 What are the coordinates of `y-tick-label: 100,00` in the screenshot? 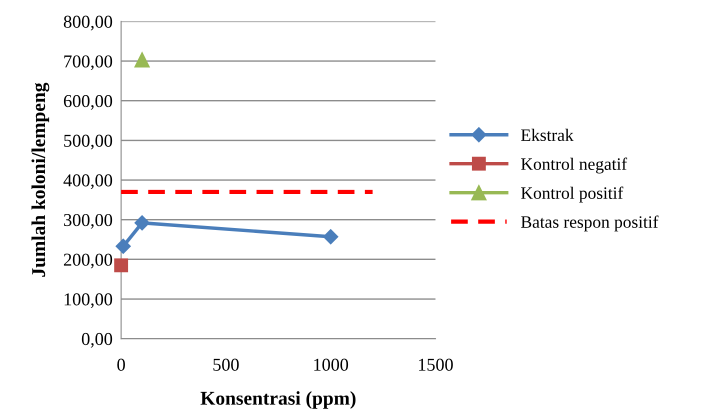 It's located at (88, 300).